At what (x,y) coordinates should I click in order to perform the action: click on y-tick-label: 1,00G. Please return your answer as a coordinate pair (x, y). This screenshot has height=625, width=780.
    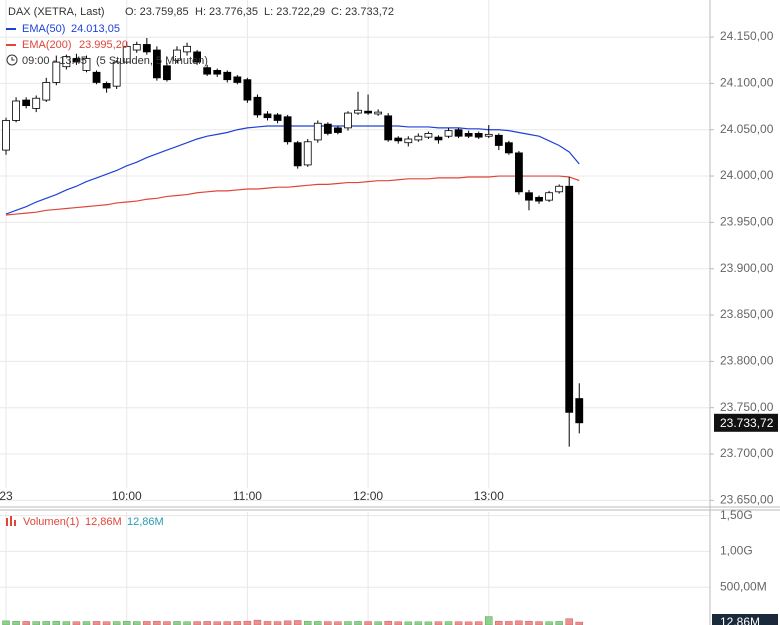
    Looking at the image, I should click on (736, 551).